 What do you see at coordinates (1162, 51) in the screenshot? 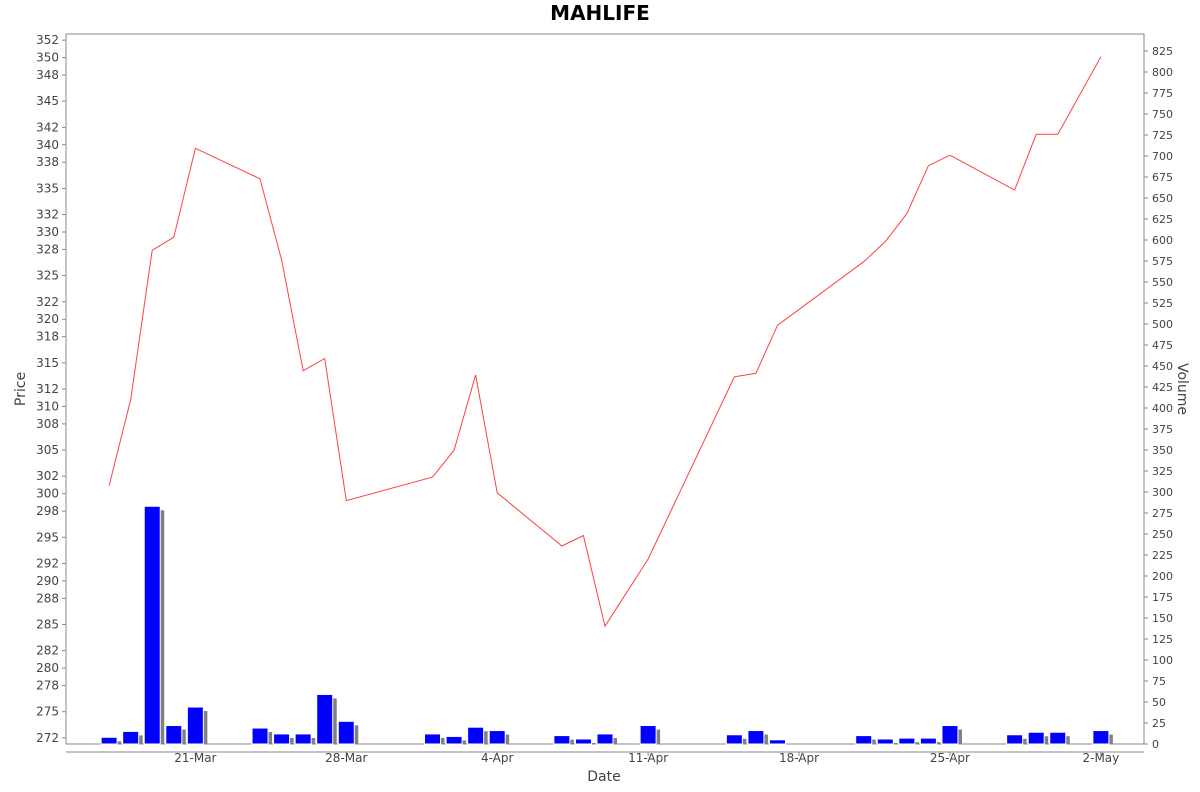
I see `volume-tick-label: 825` at bounding box center [1162, 51].